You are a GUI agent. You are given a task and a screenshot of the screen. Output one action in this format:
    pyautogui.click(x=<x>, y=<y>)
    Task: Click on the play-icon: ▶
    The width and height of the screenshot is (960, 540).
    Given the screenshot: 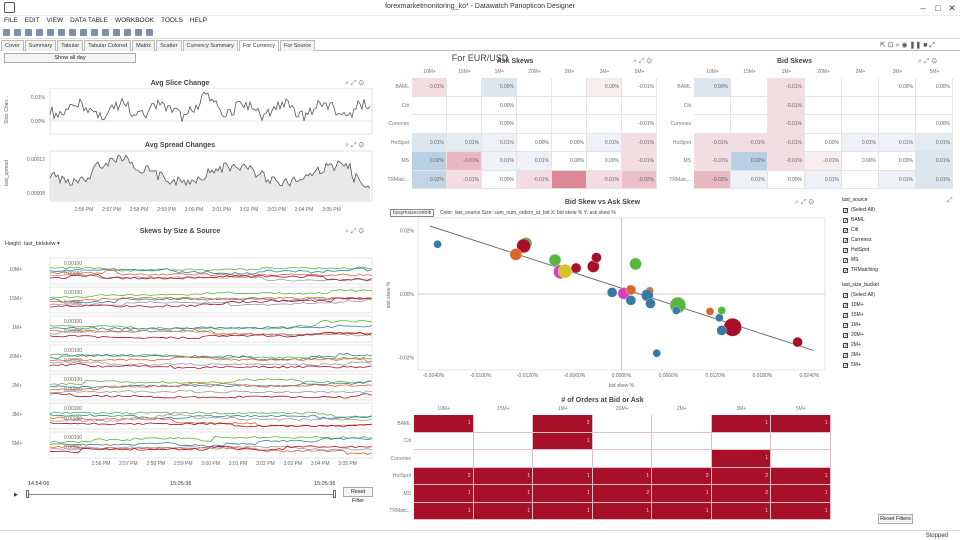 What is the action you would take?
    pyautogui.click(x=16, y=495)
    